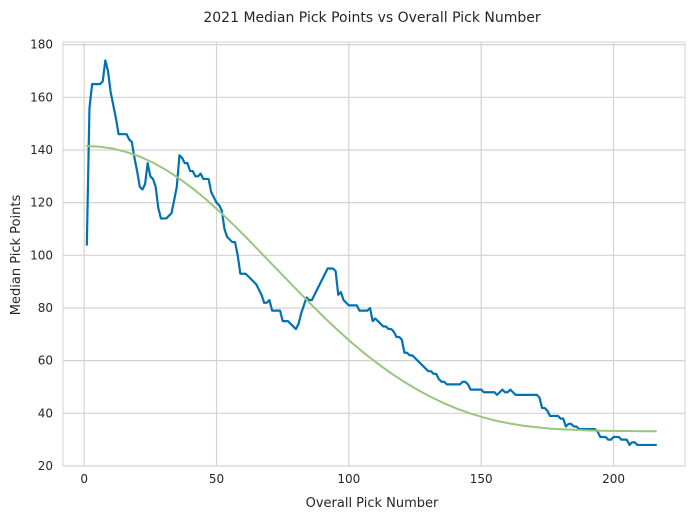 This screenshot has height=519, width=692. What do you see at coordinates (481, 479) in the screenshot?
I see `x-tick-label: 150` at bounding box center [481, 479].